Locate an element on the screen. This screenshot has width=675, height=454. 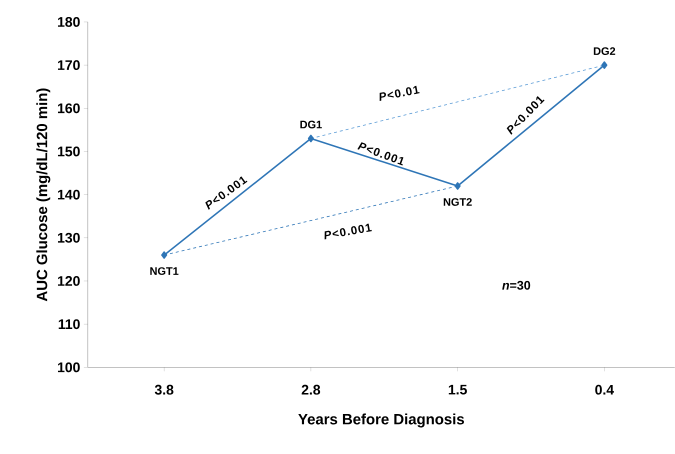
y-tick-label: 180 is located at coordinates (69, 21).